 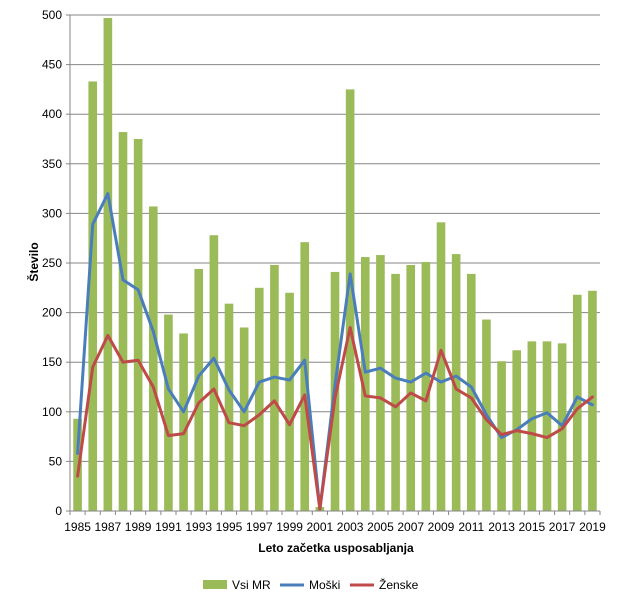 I want to click on legend-swatch, so click(x=215, y=584).